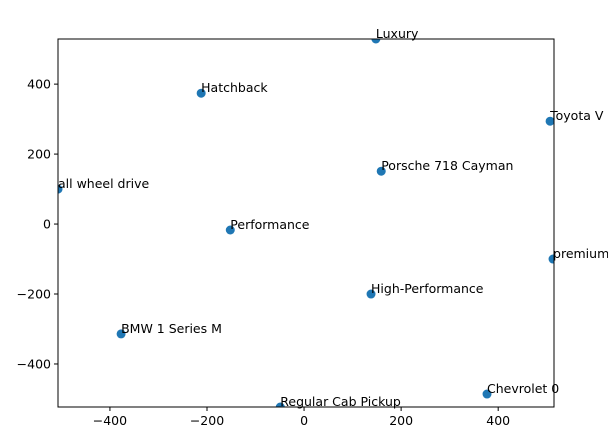  I want to click on y-tick-label: 0, so click(47, 224).